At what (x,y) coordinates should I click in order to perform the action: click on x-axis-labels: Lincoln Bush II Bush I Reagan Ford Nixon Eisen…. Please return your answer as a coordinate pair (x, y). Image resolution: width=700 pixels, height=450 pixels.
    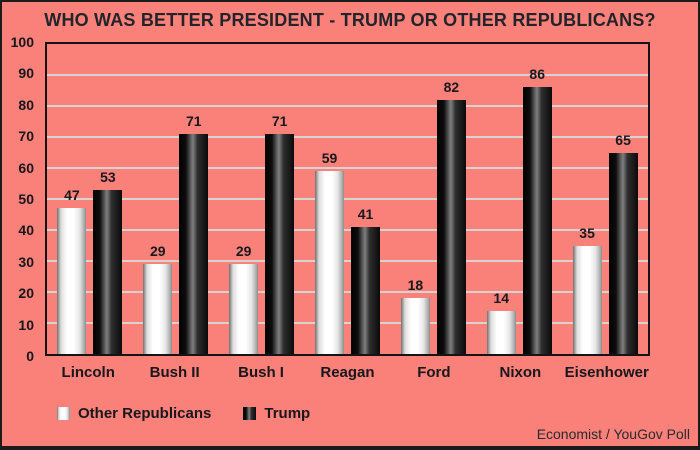
    Looking at the image, I should click on (347, 372).